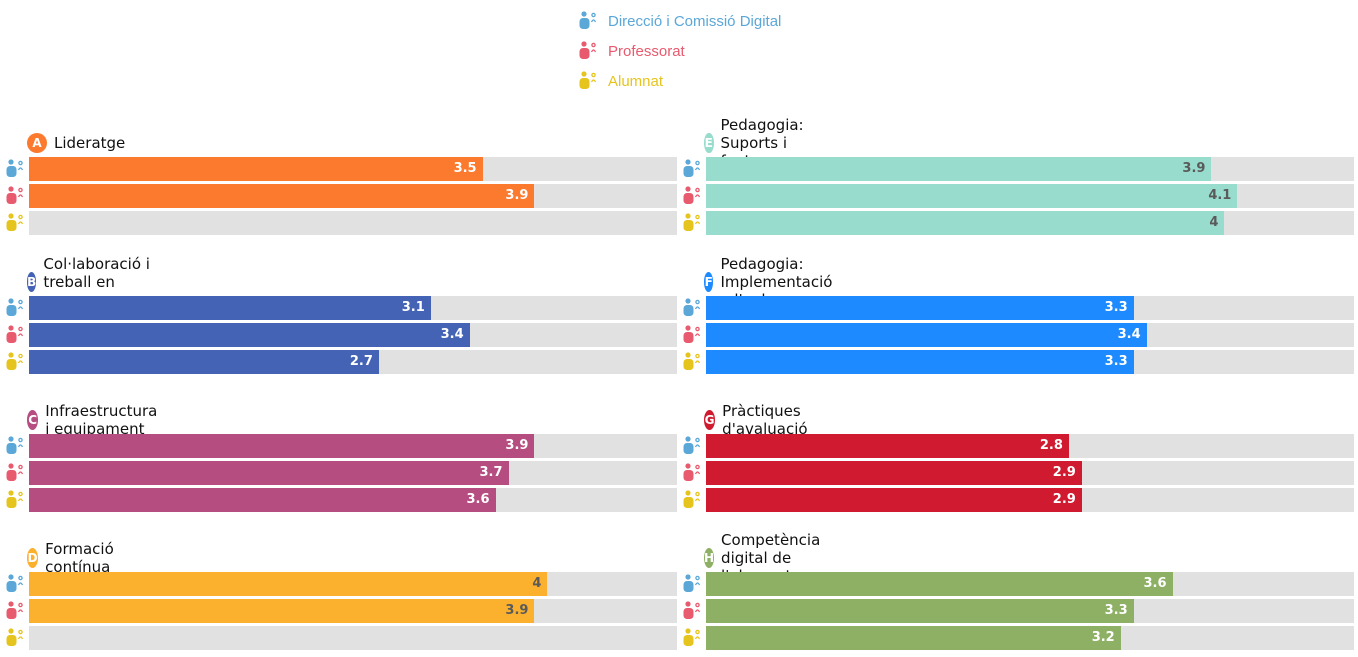 Image resolution: width=1358 pixels, height=657 pixels. What do you see at coordinates (478, 499) in the screenshot?
I see `bar-value-label: 3.6` at bounding box center [478, 499].